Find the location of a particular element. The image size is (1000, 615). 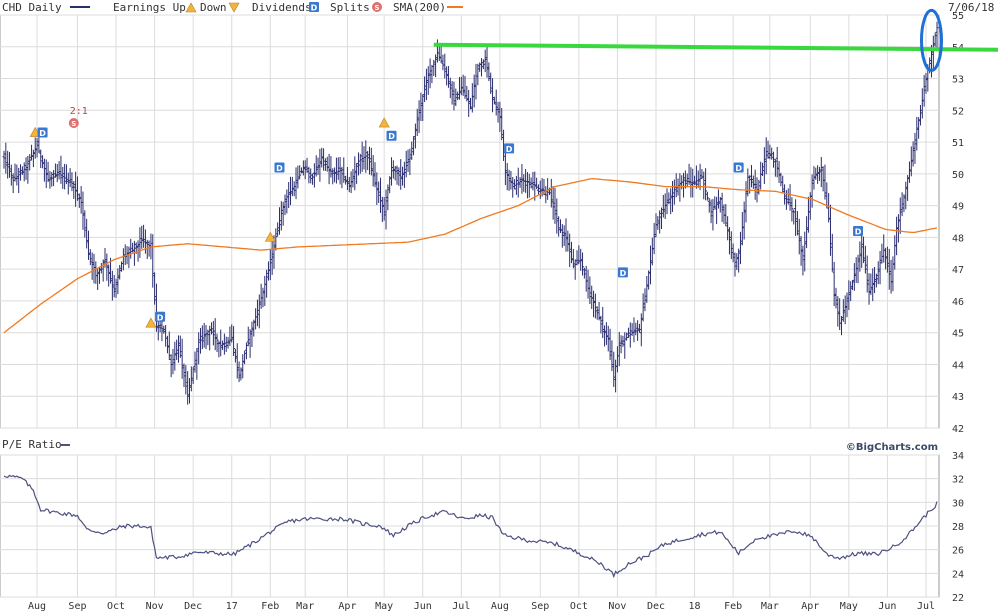

split-ratio-label: 2:1 is located at coordinates (79, 111).